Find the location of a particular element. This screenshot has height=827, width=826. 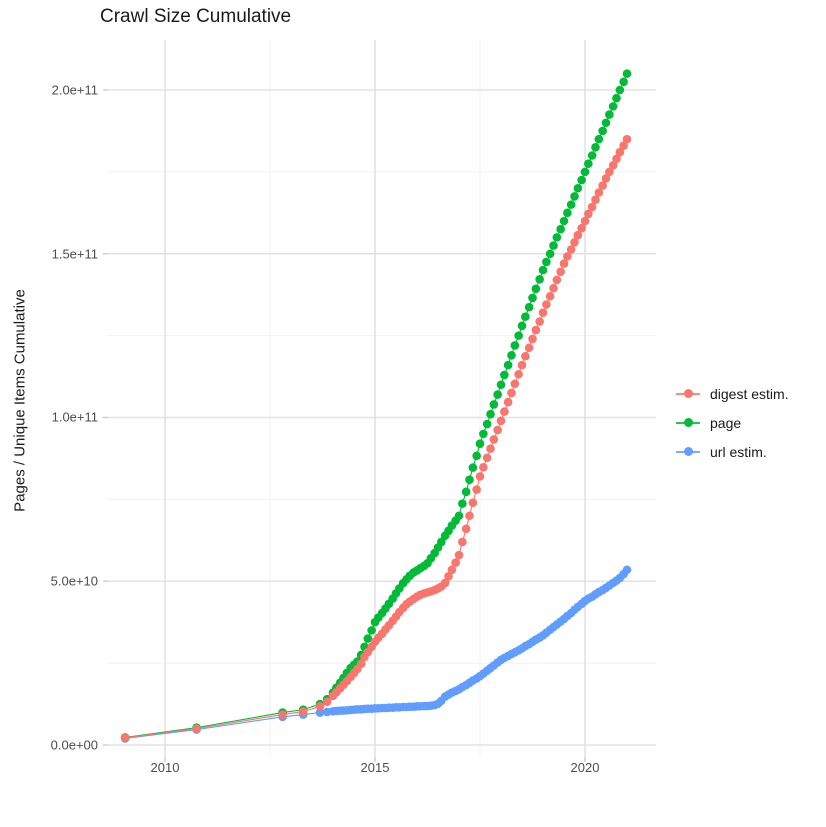

y-axis-title: Pages / Unique Items Cumulative is located at coordinates (20, 400).